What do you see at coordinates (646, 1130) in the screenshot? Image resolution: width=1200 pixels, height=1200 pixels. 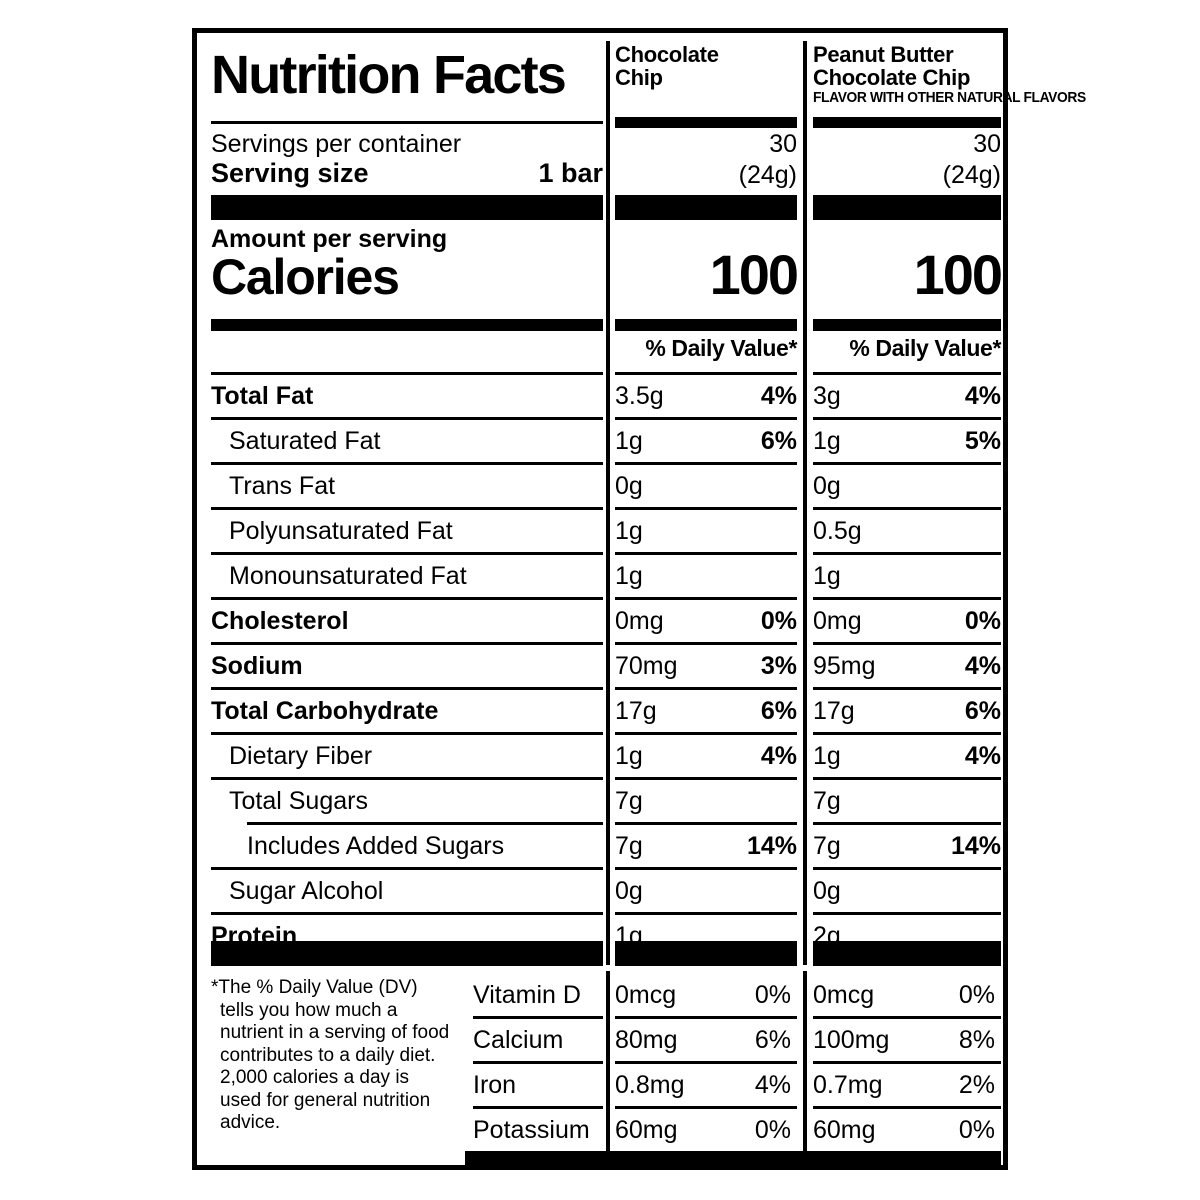 I see `vitamin-amount-a: 60mg` at bounding box center [646, 1130].